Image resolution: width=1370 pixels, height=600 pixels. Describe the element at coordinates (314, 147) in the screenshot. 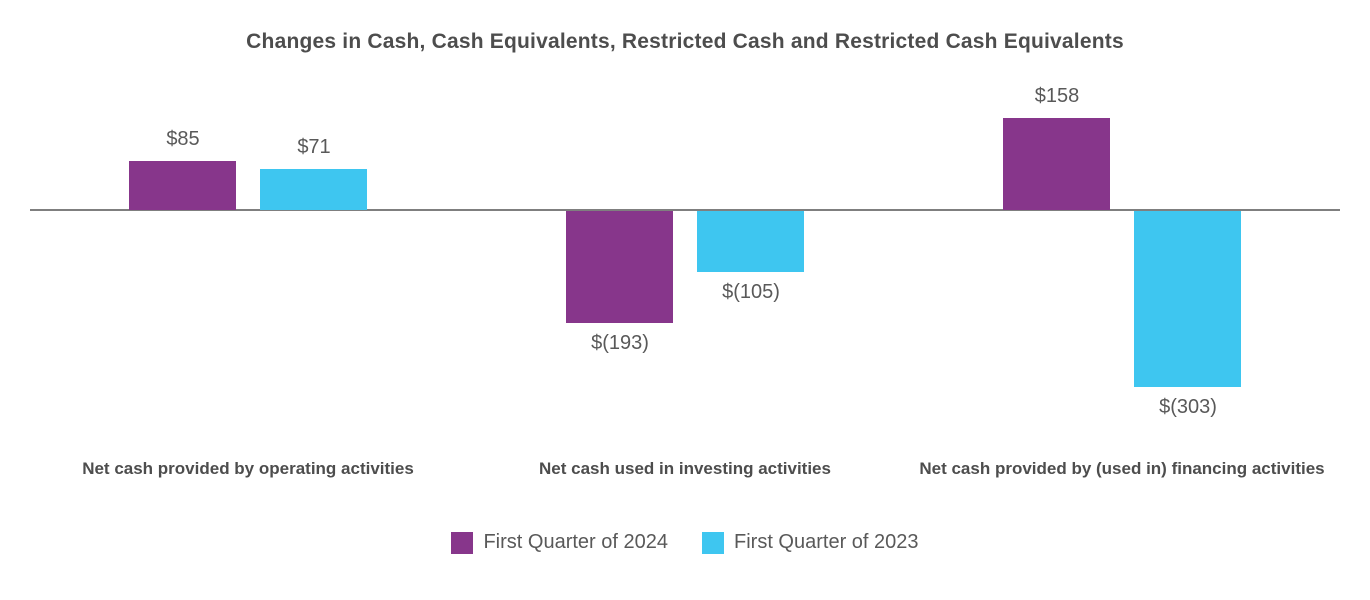

I see `bar-value-label: $71` at that location.